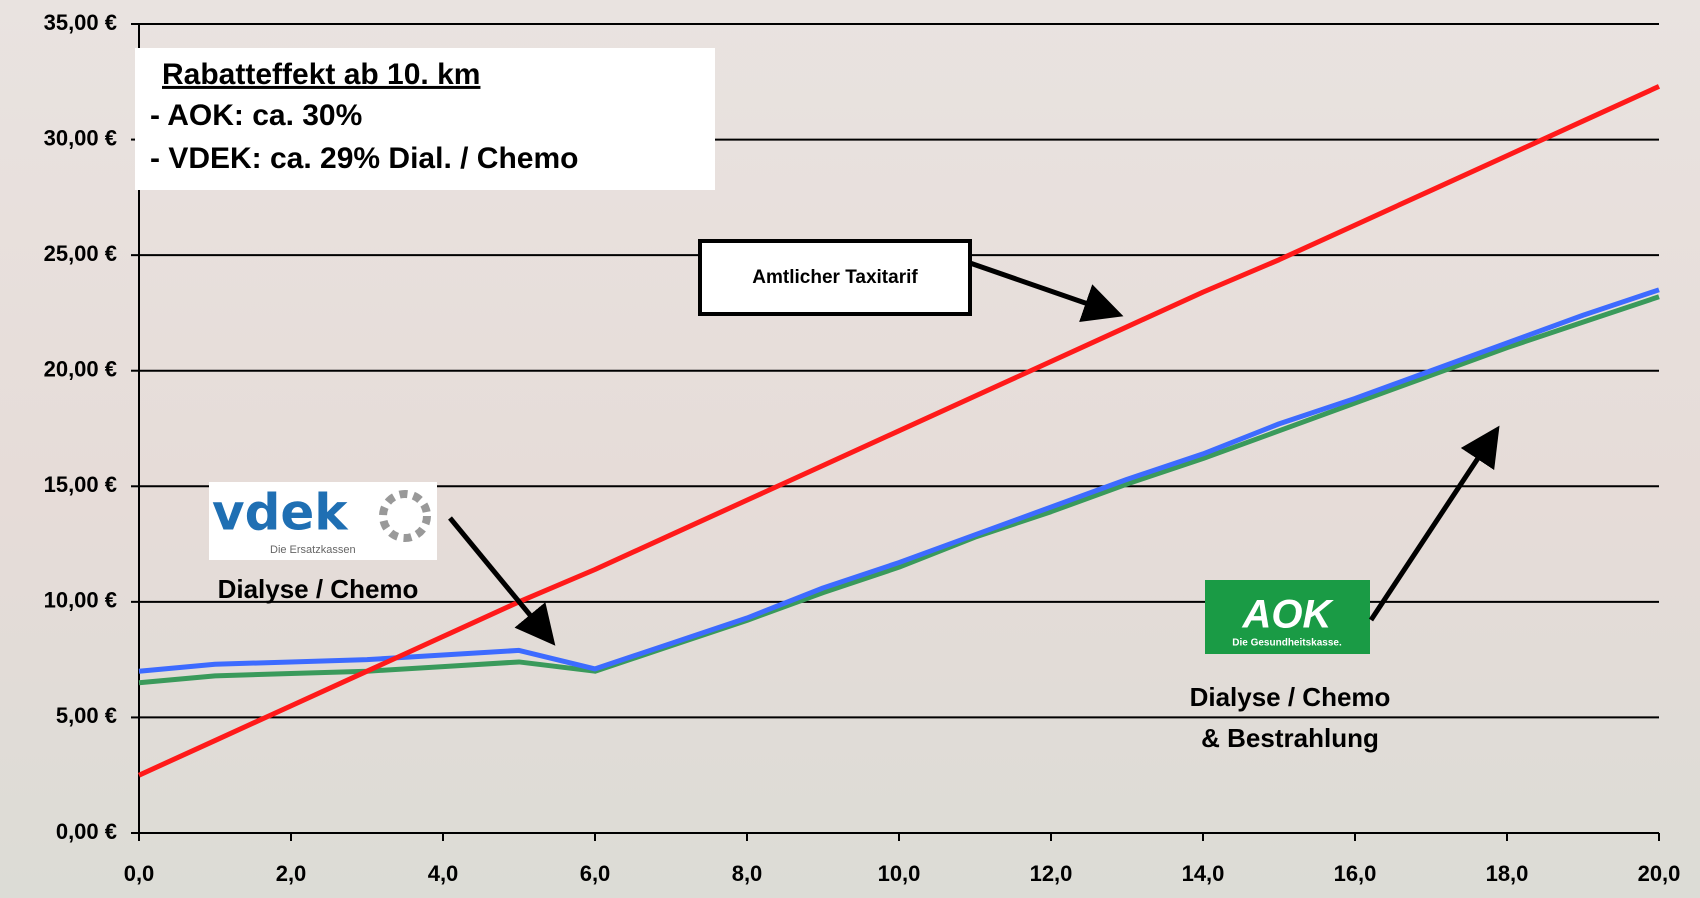  Describe the element at coordinates (425, 119) in the screenshot. I see `info-box` at that location.